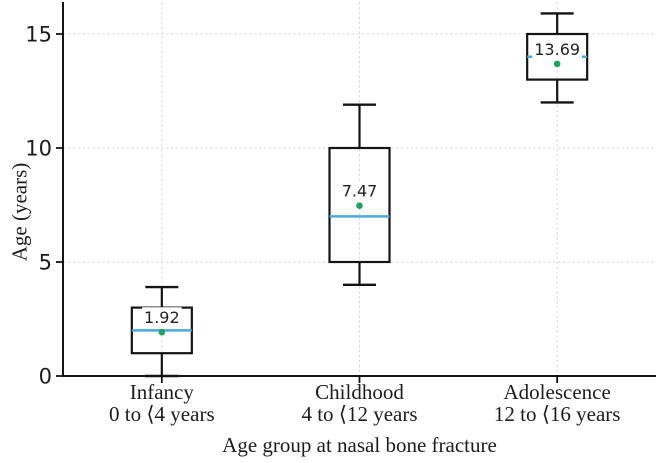  What do you see at coordinates (359, 445) in the screenshot?
I see `x-axis-title: Age group at nasal bone fracture` at bounding box center [359, 445].